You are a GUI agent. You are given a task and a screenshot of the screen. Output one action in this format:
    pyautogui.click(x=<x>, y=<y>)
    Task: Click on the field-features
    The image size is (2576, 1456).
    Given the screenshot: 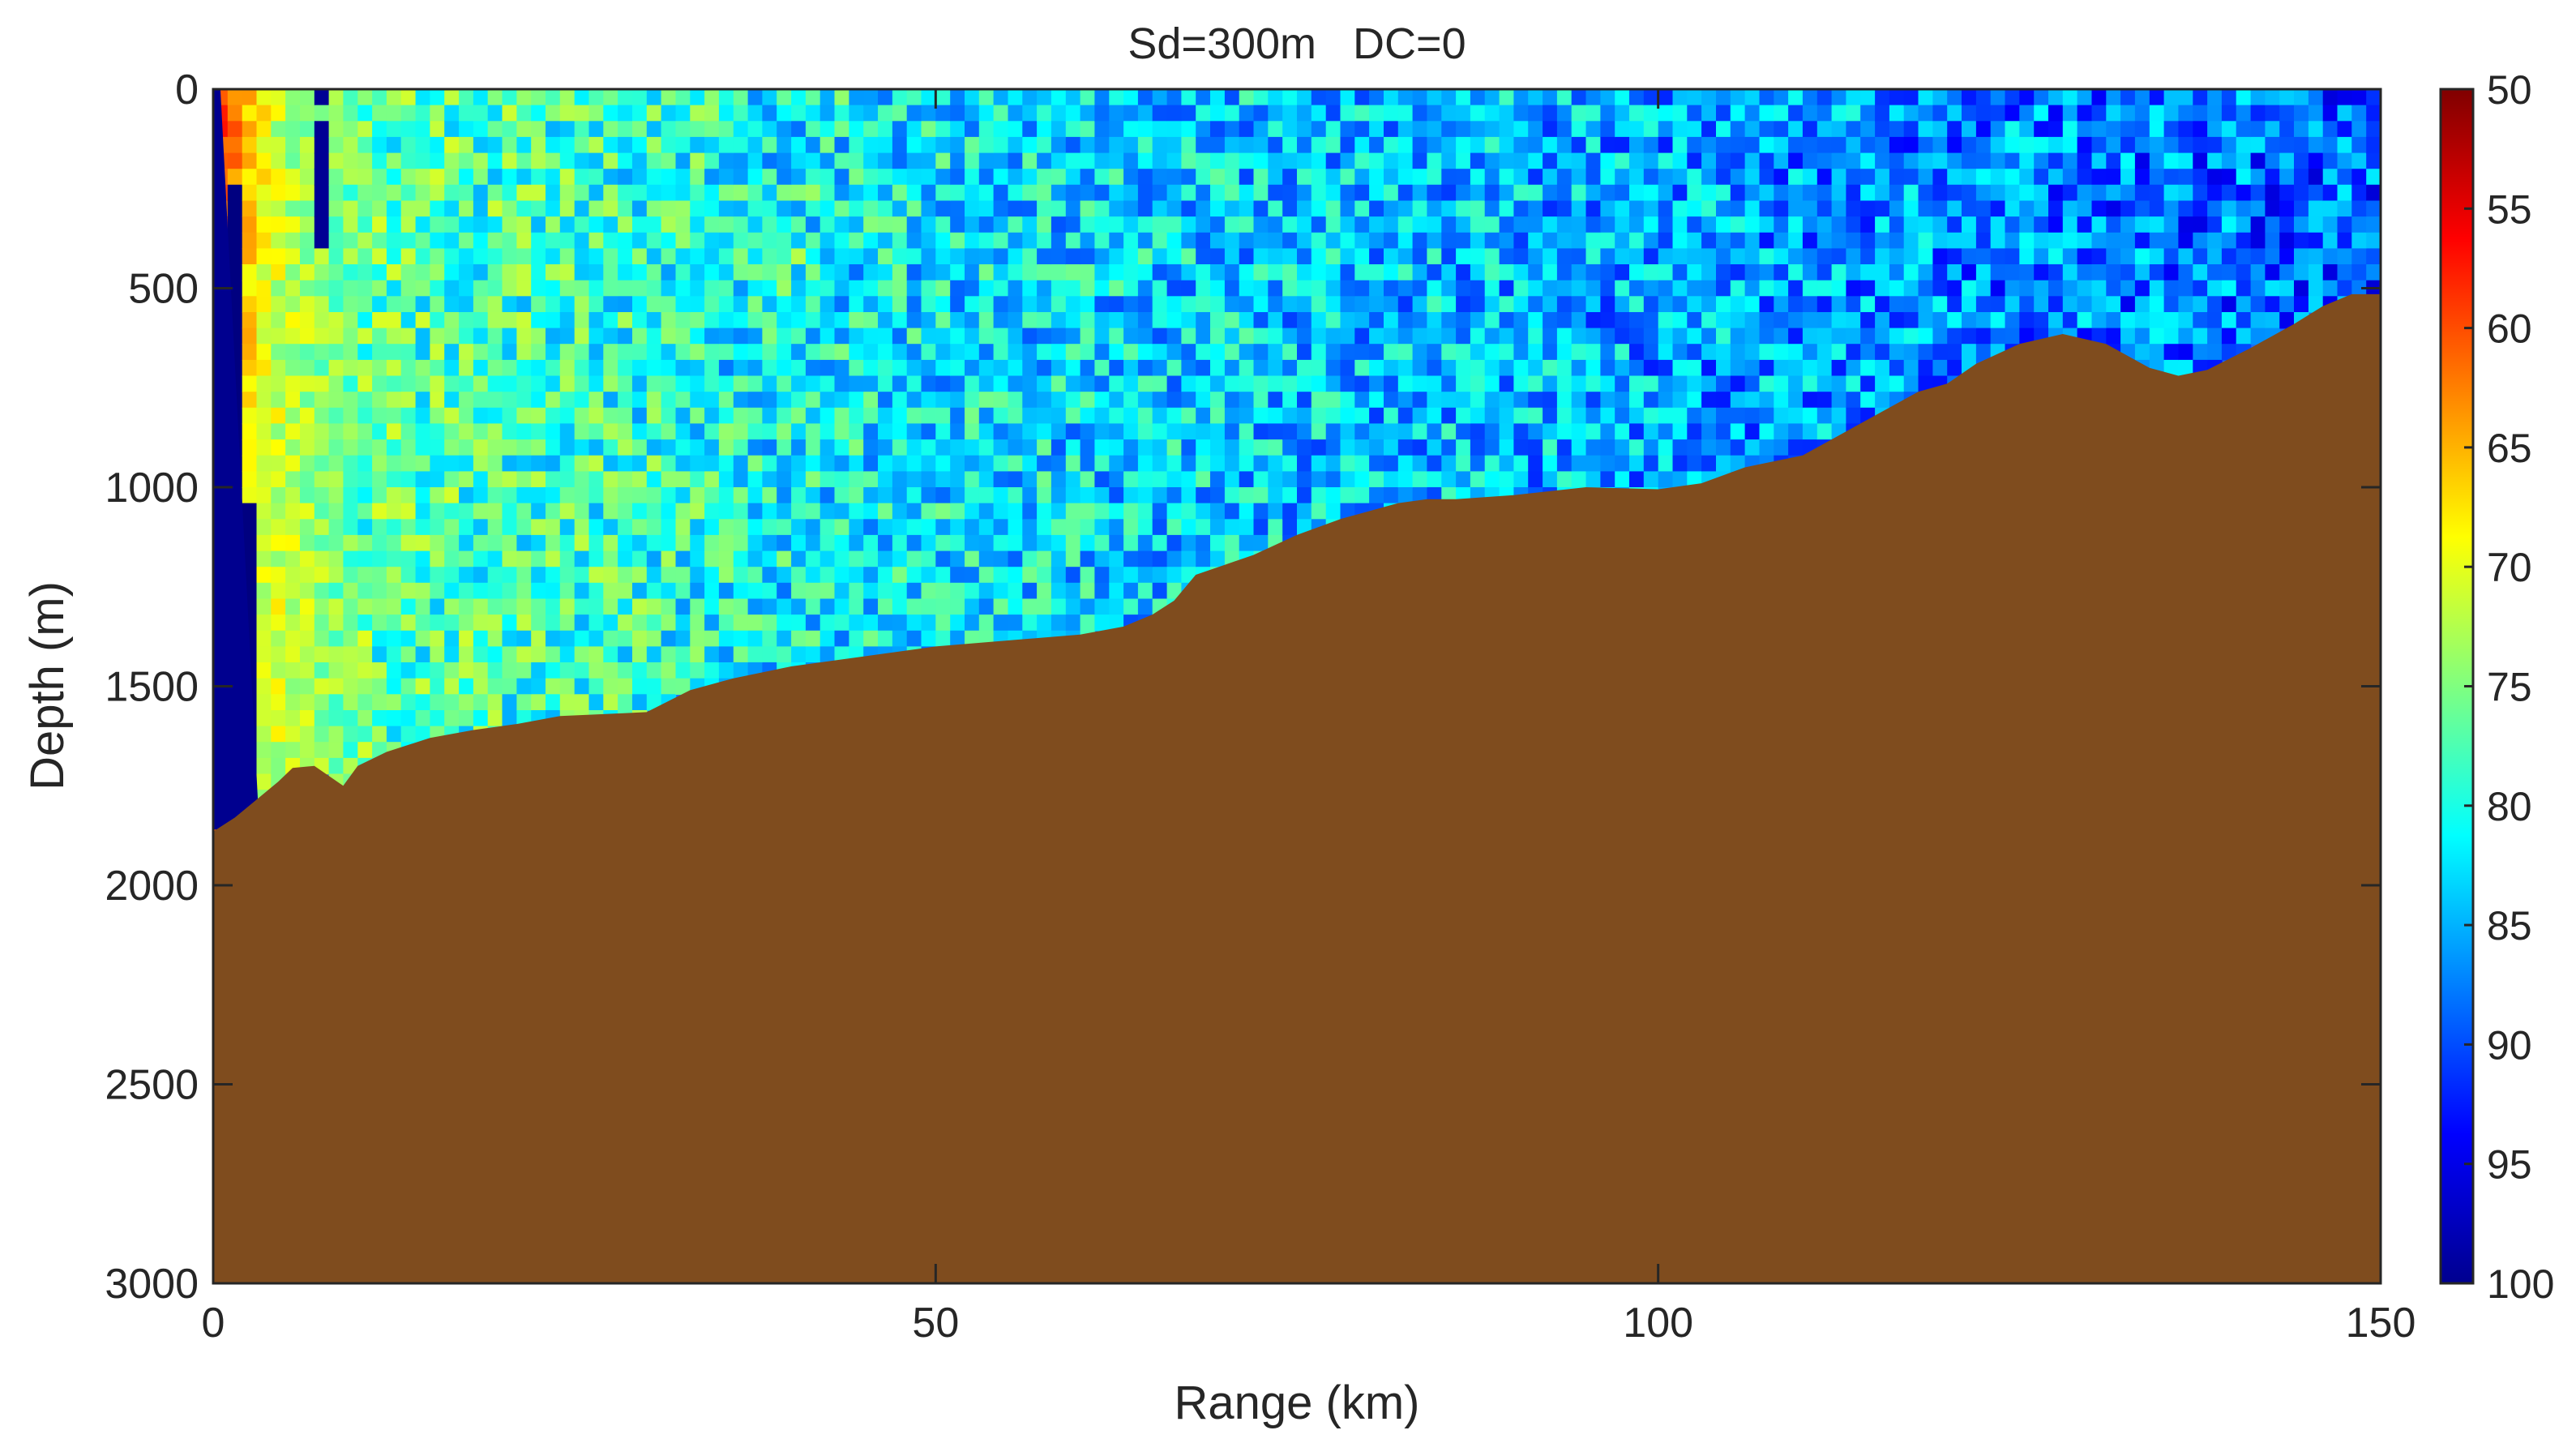 What is the action you would take?
    pyautogui.click(x=236, y=460)
    